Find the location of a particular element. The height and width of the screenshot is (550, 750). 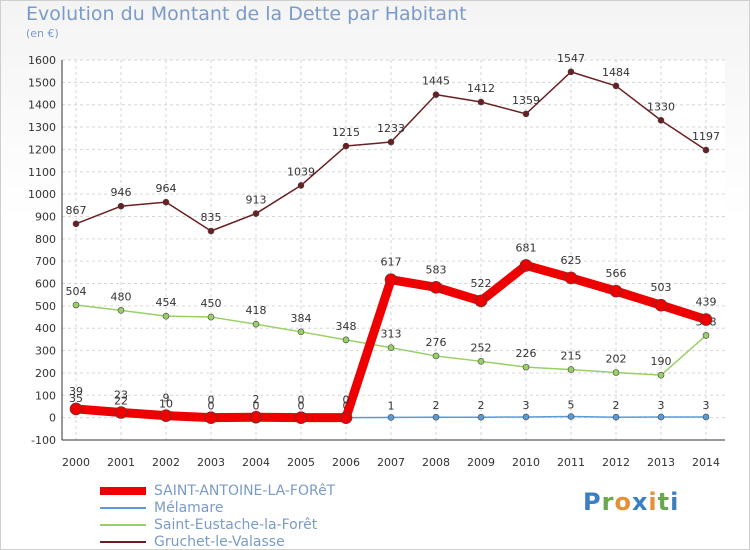

x-tick-label: 2007 is located at coordinates (391, 462).